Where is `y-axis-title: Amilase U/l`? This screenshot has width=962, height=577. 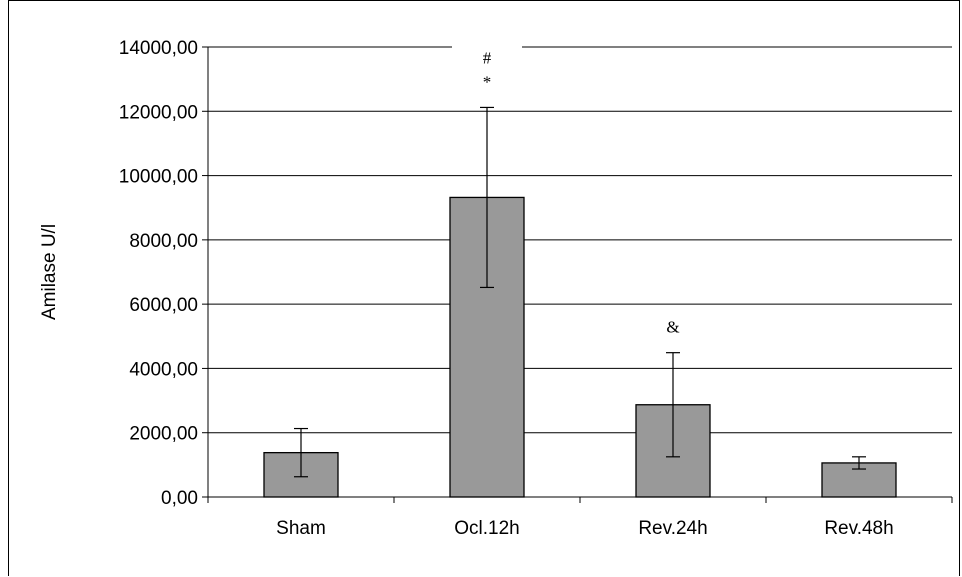 y-axis-title: Amilase U/l is located at coordinates (49, 272).